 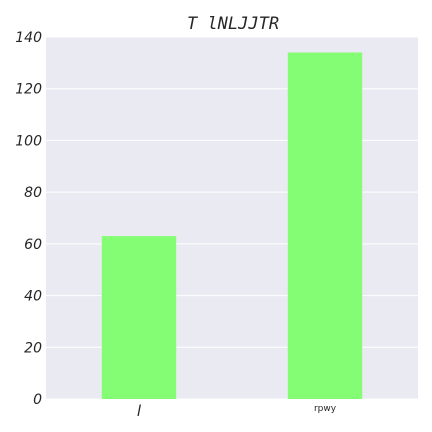 What do you see at coordinates (139, 317) in the screenshot?
I see `bar-l` at bounding box center [139, 317].